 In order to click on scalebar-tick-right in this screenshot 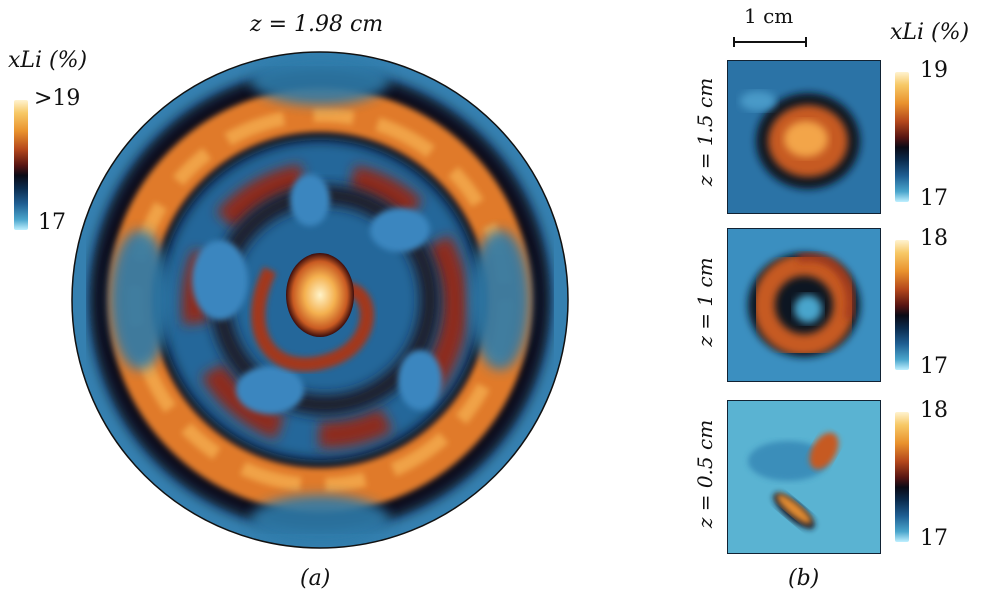, I will do `click(806, 42)`.